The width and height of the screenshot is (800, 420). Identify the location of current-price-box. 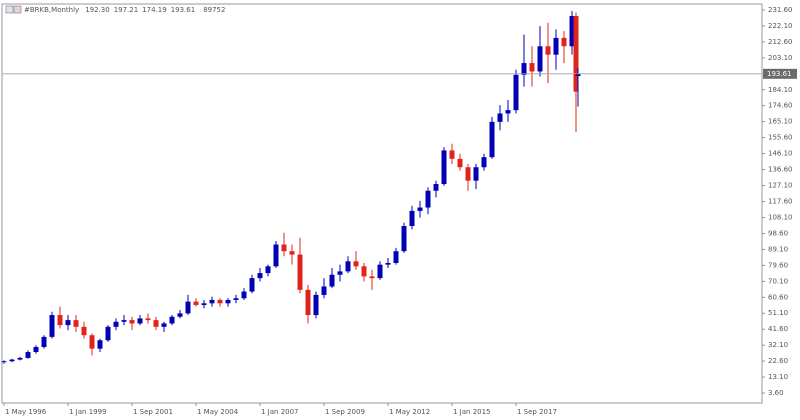
(780, 73).